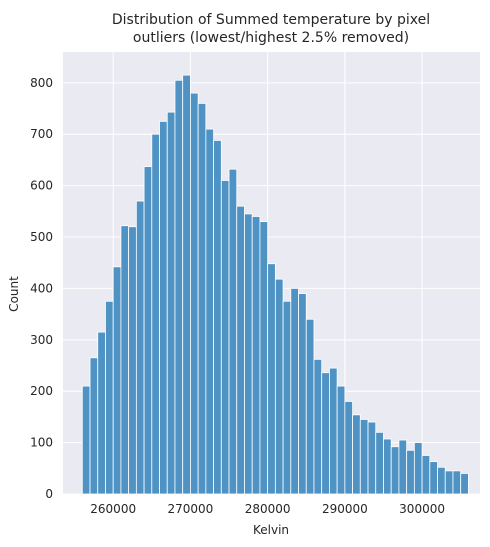  What do you see at coordinates (41, 83) in the screenshot?
I see `y-tick-label: 800` at bounding box center [41, 83].